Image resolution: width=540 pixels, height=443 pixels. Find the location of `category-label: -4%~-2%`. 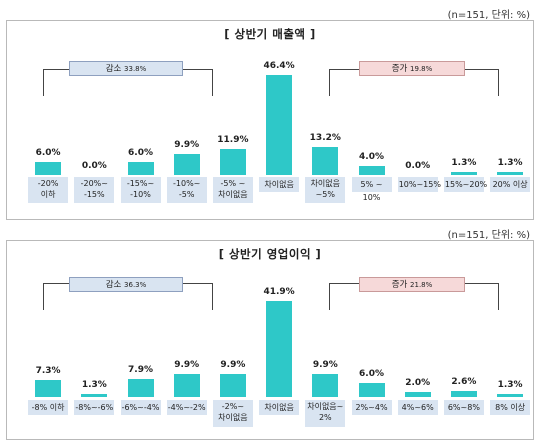

category-label: -4%~-2% is located at coordinates (186, 407).